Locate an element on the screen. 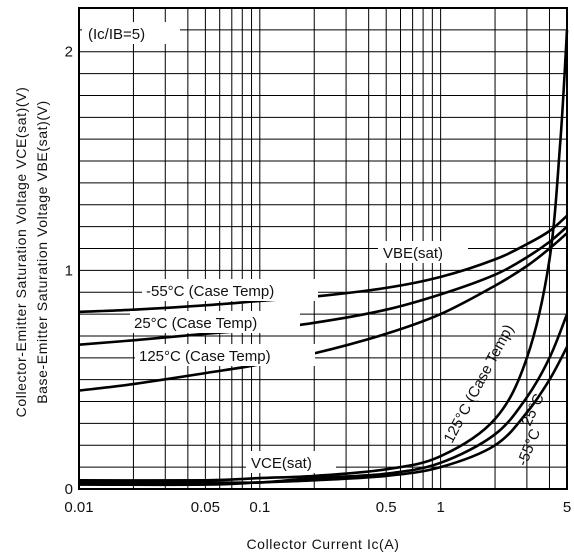  series-label-vbe-25-box: 25°C (Case Temp) is located at coordinates (215, 322).